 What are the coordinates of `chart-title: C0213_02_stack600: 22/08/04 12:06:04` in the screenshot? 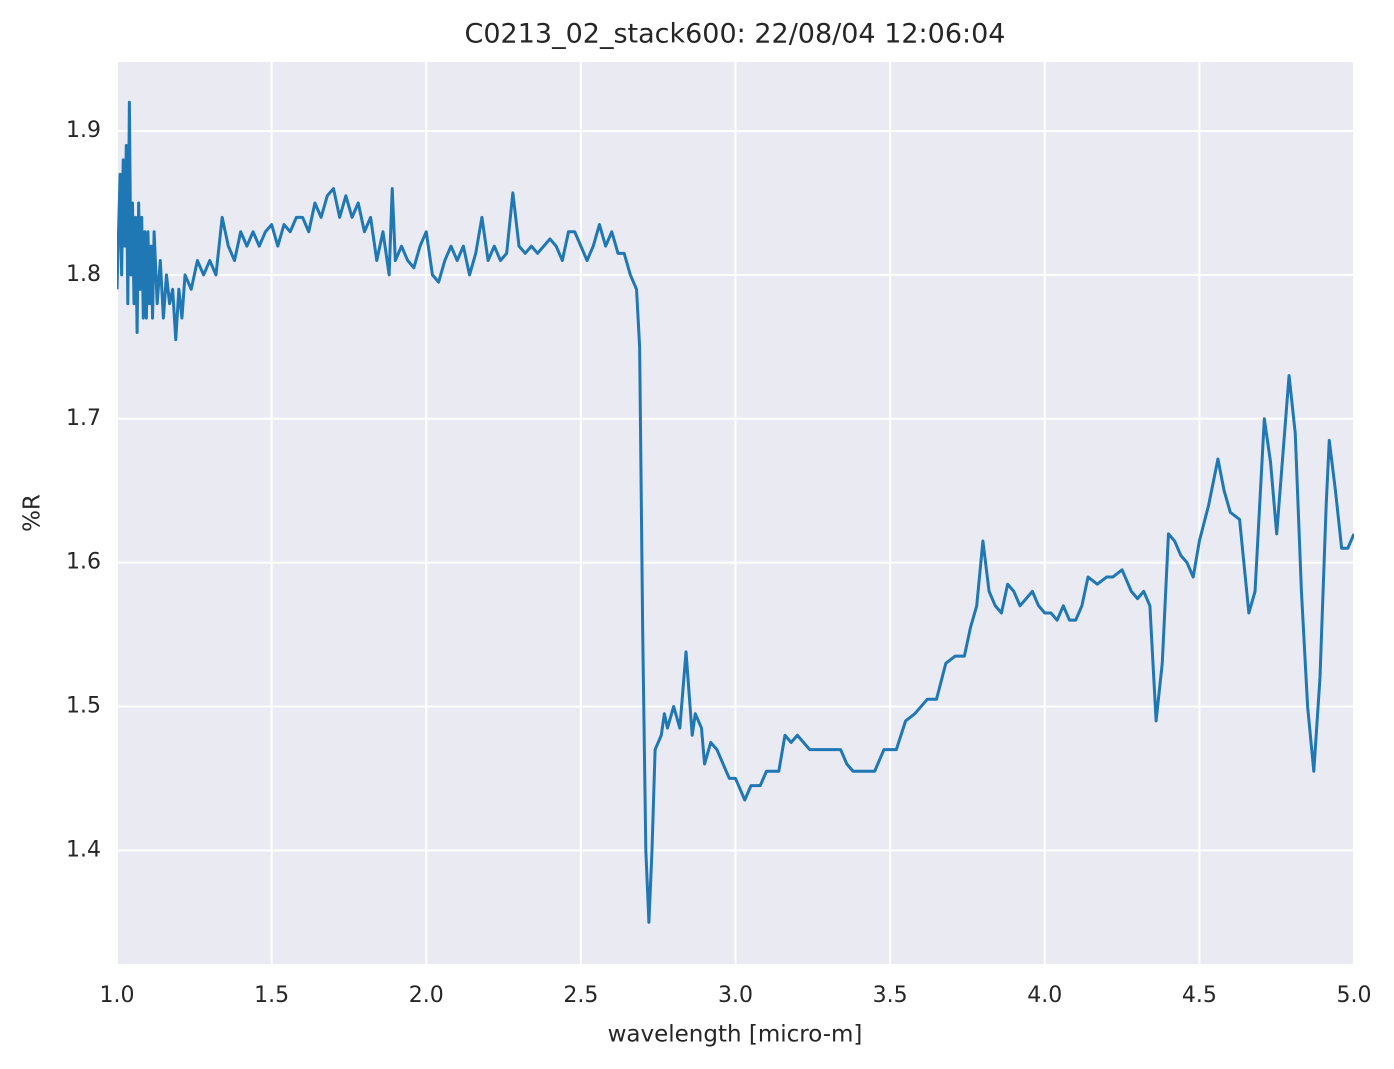 It's located at (735, 34).